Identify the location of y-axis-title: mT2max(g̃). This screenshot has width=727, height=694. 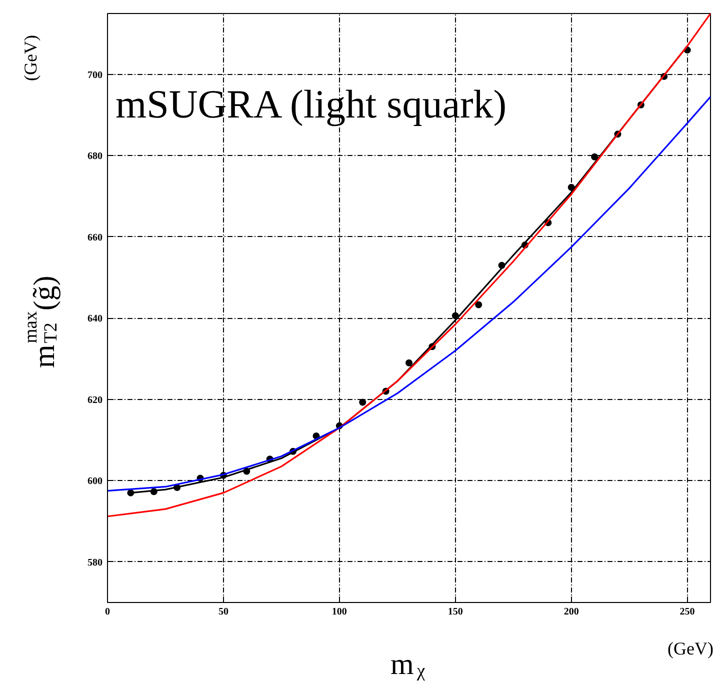
(41, 322).